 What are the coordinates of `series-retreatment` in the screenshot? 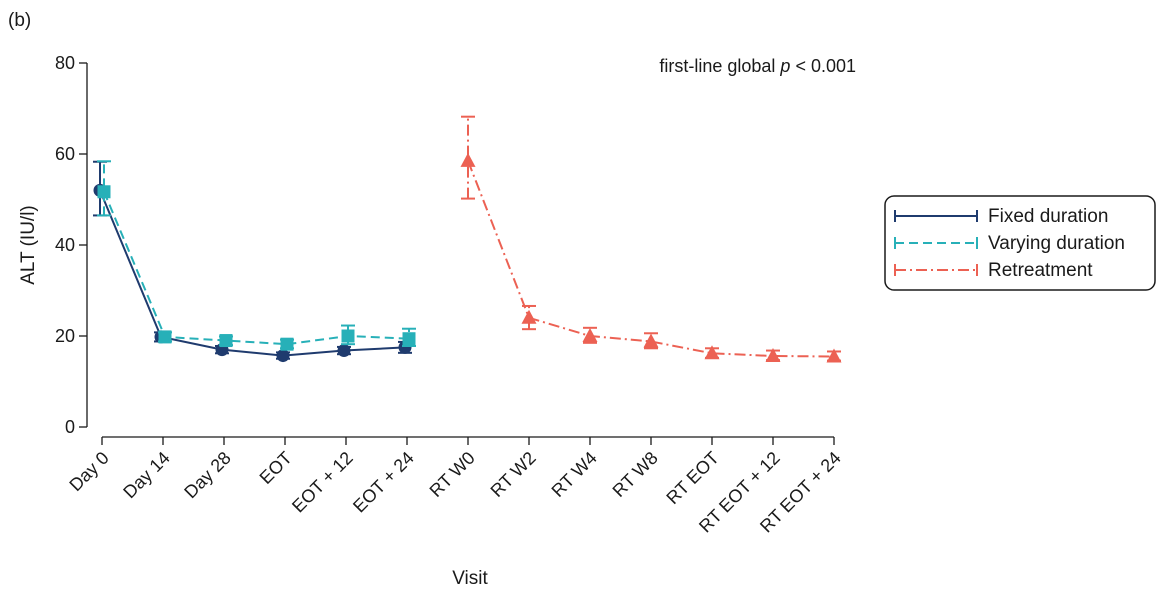 It's located at (651, 239).